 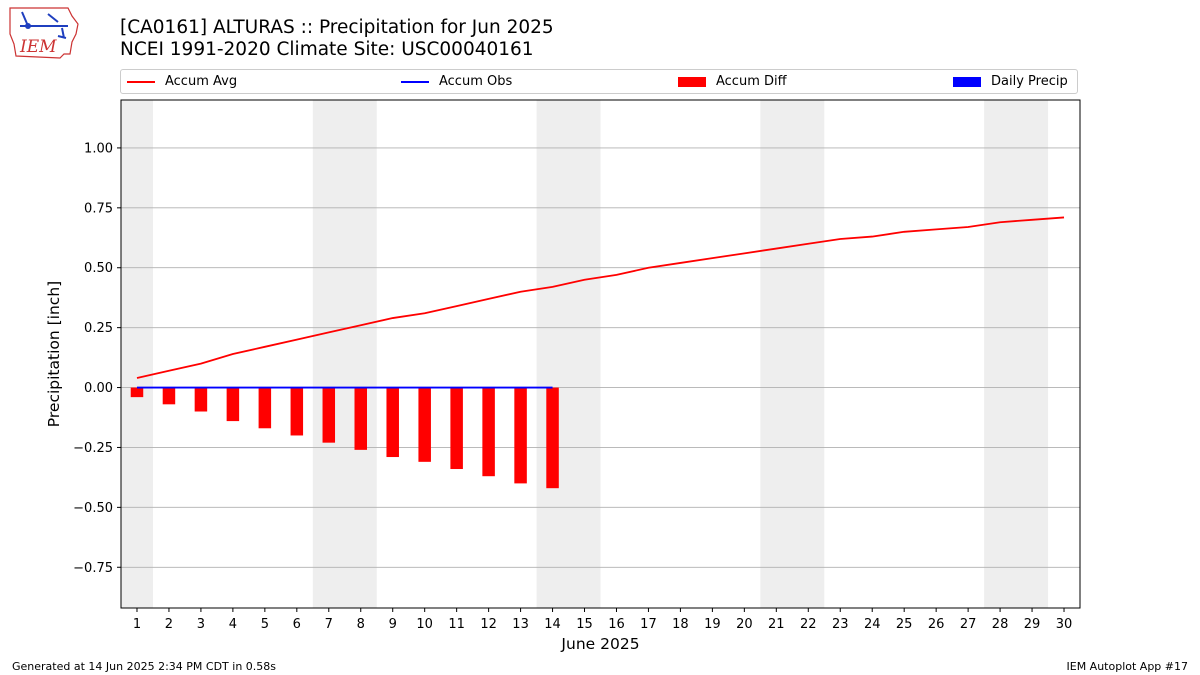 I want to click on xtick-label-18: 18, so click(x=680, y=624).